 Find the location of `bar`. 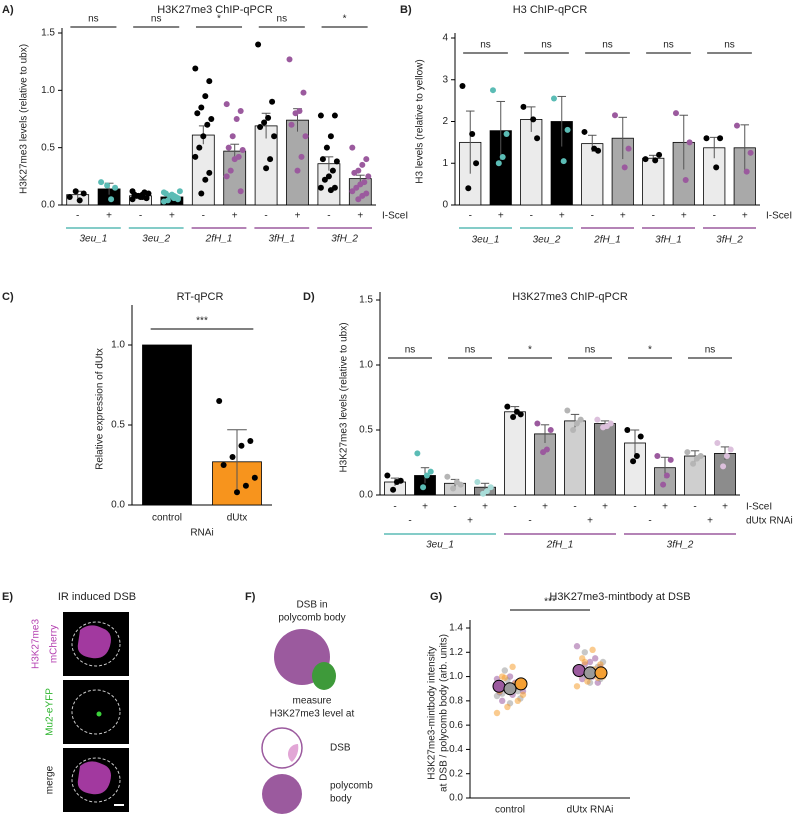

bar is located at coordinates (297, 162).